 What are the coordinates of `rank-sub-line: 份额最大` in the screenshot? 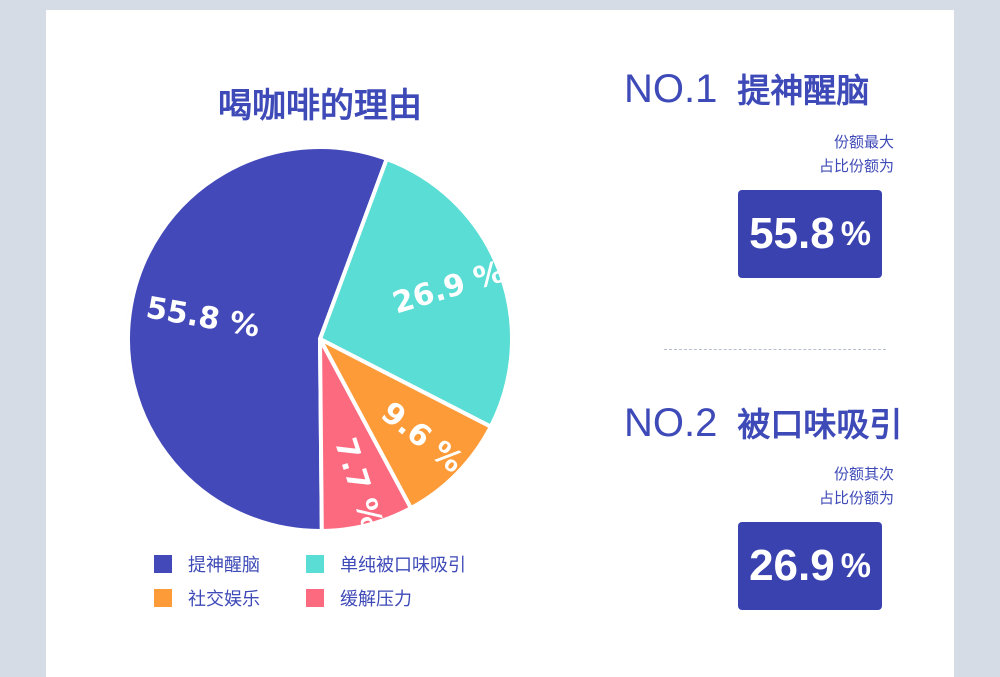 It's located at (863, 142).